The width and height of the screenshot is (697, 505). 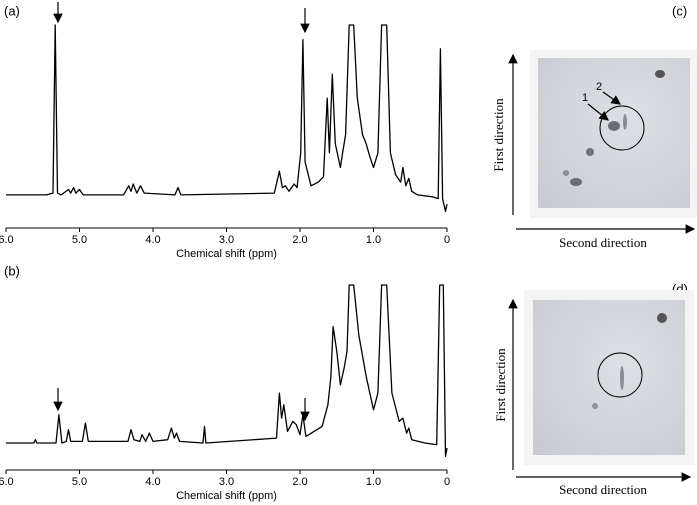 What do you see at coordinates (12, 10) in the screenshot?
I see `panel-label: (a)` at bounding box center [12, 10].